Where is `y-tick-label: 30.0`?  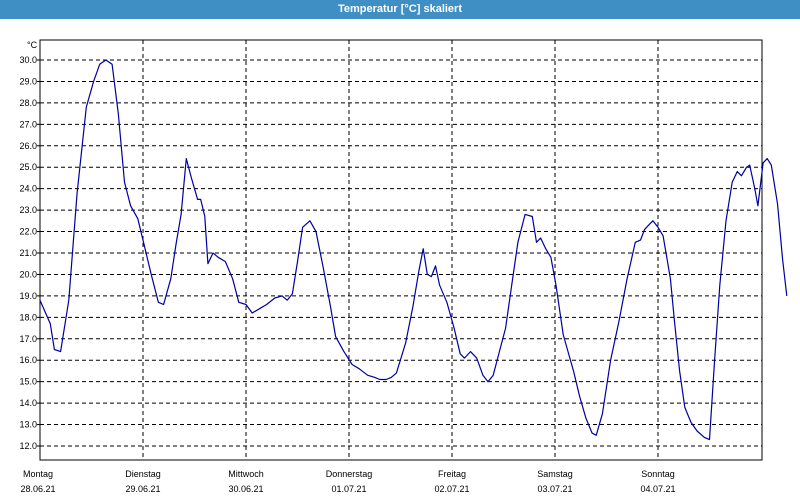
y-tick-label: 30.0 is located at coordinates (28, 60).